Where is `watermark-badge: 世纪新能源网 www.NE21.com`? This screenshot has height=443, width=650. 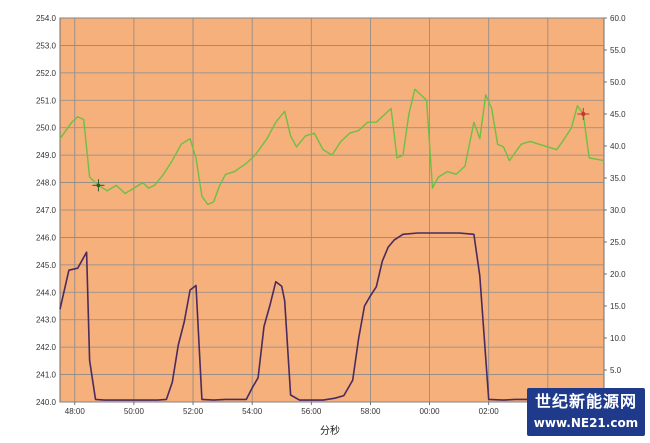
watermark-badge: 世纪新能源网 www.NE21.com is located at coordinates (586, 412).